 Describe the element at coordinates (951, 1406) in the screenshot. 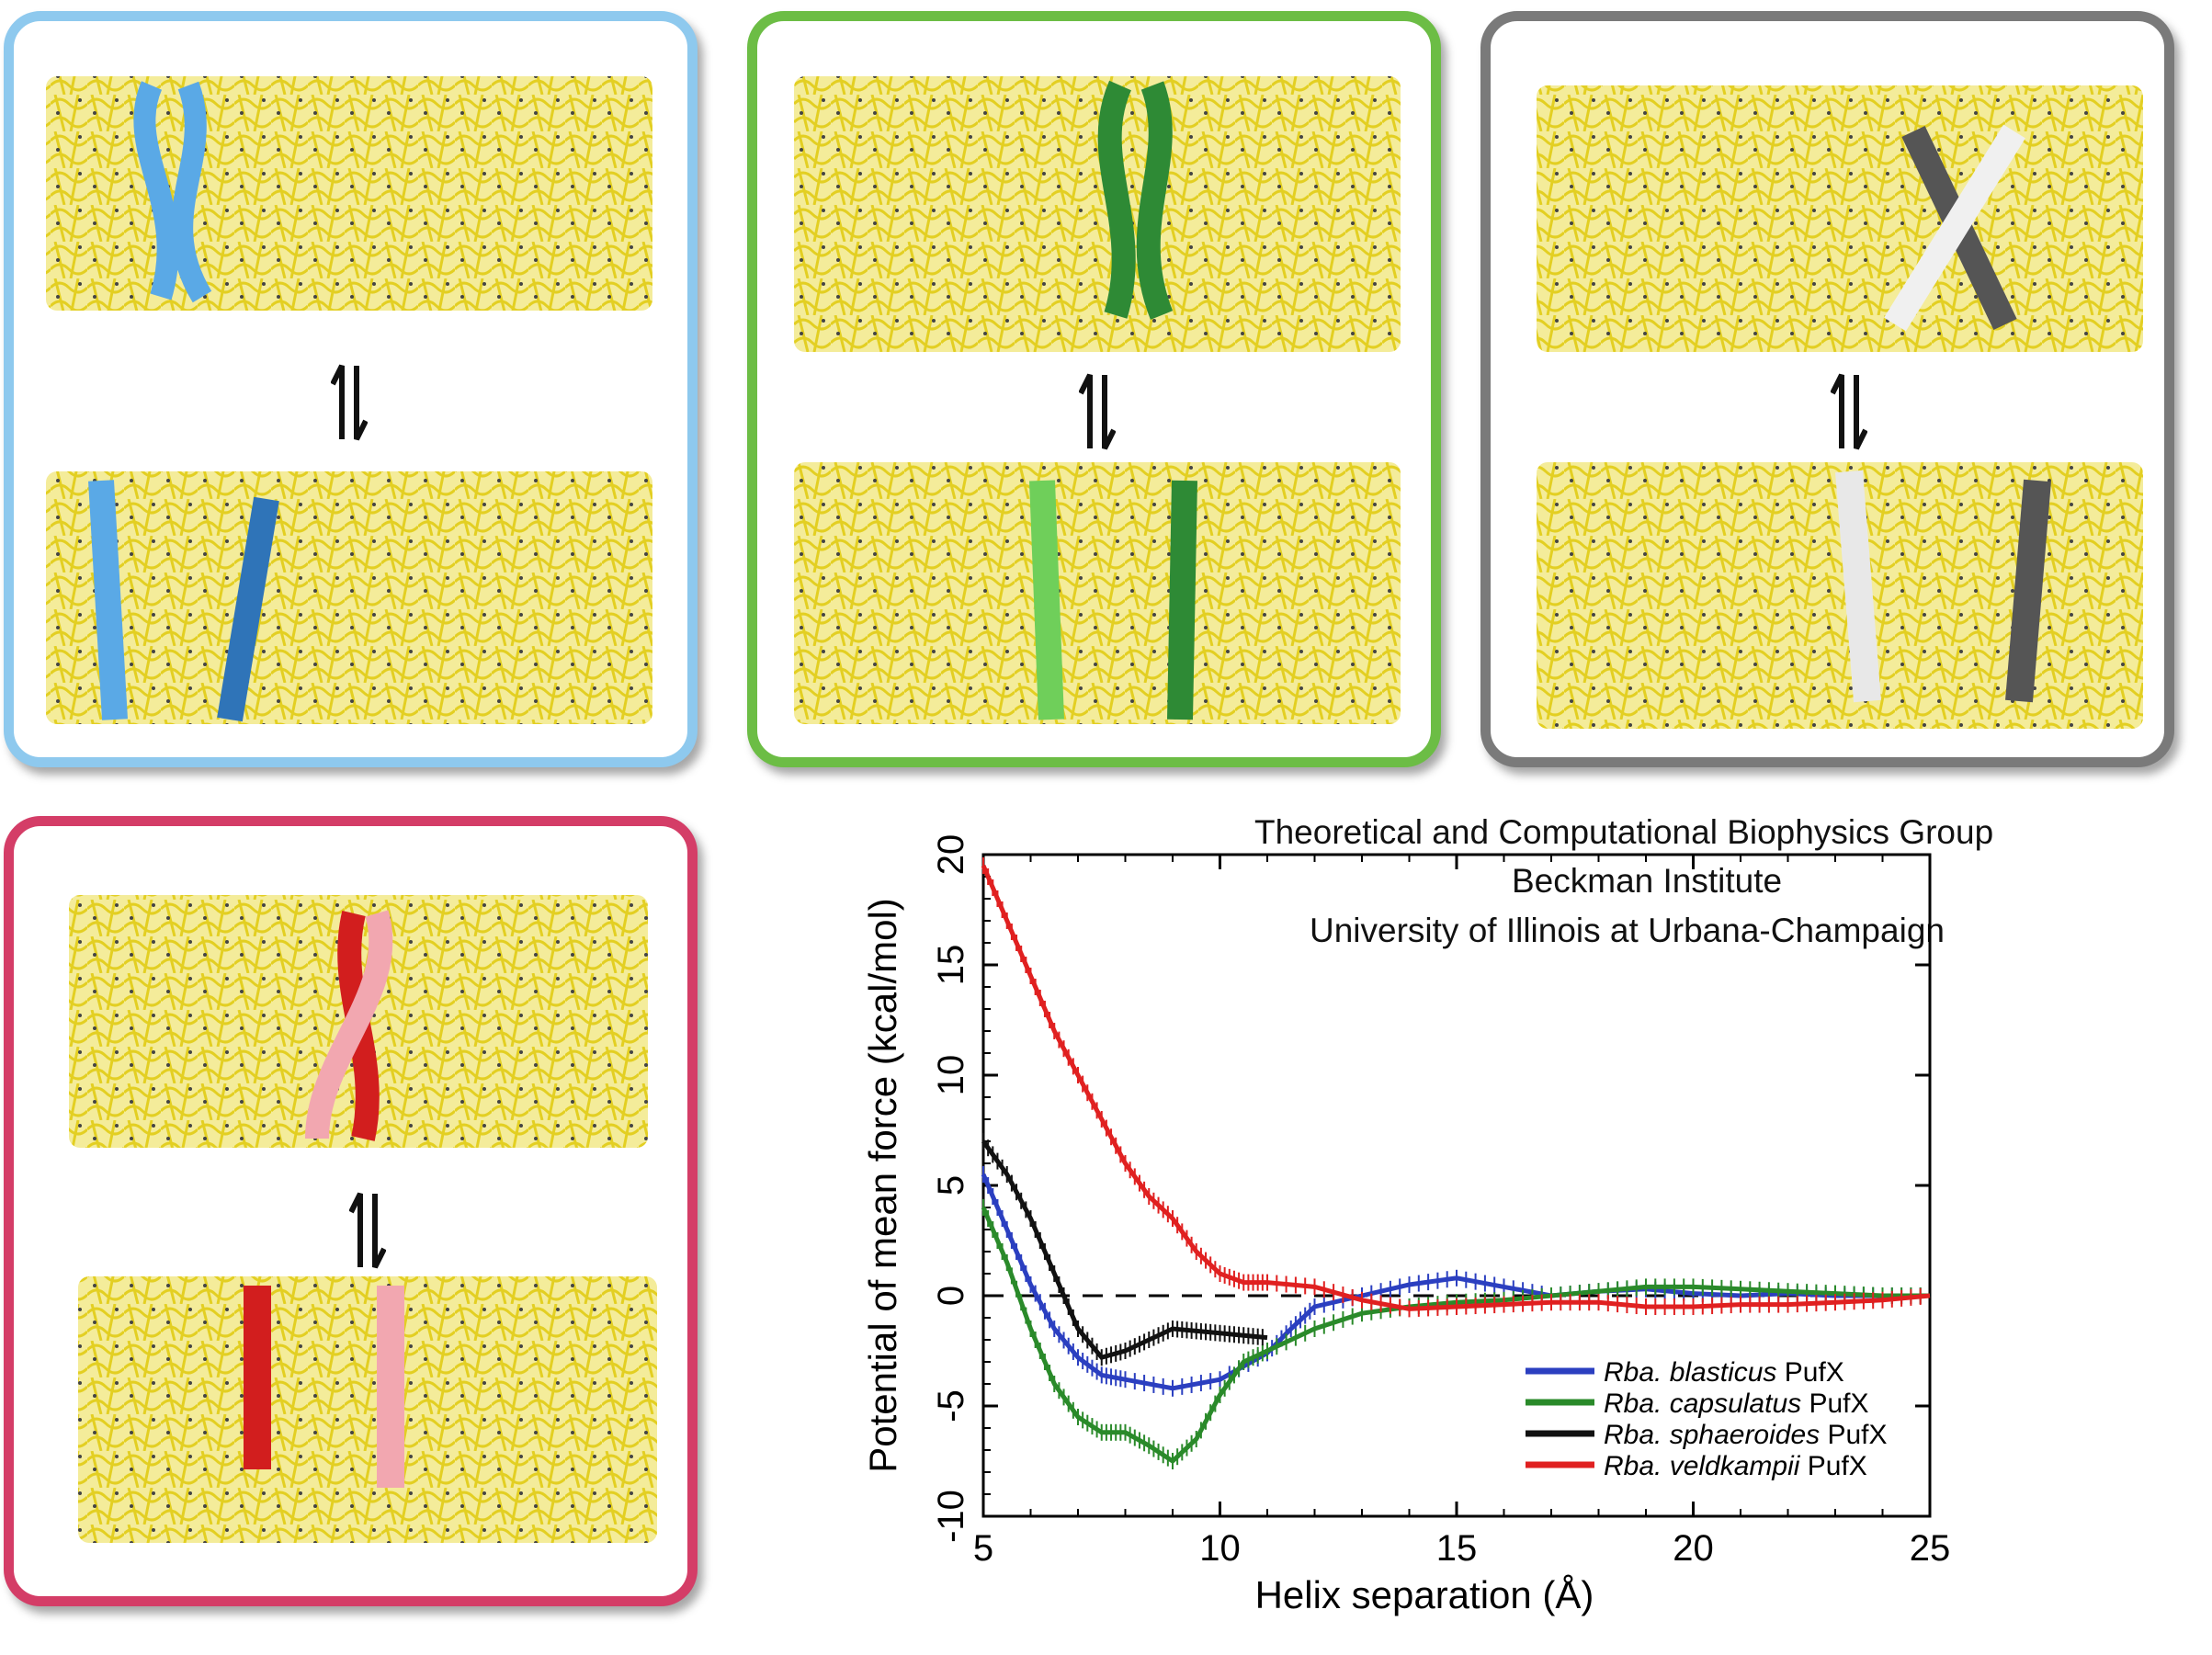

I see `y-tick-label: -5` at that location.